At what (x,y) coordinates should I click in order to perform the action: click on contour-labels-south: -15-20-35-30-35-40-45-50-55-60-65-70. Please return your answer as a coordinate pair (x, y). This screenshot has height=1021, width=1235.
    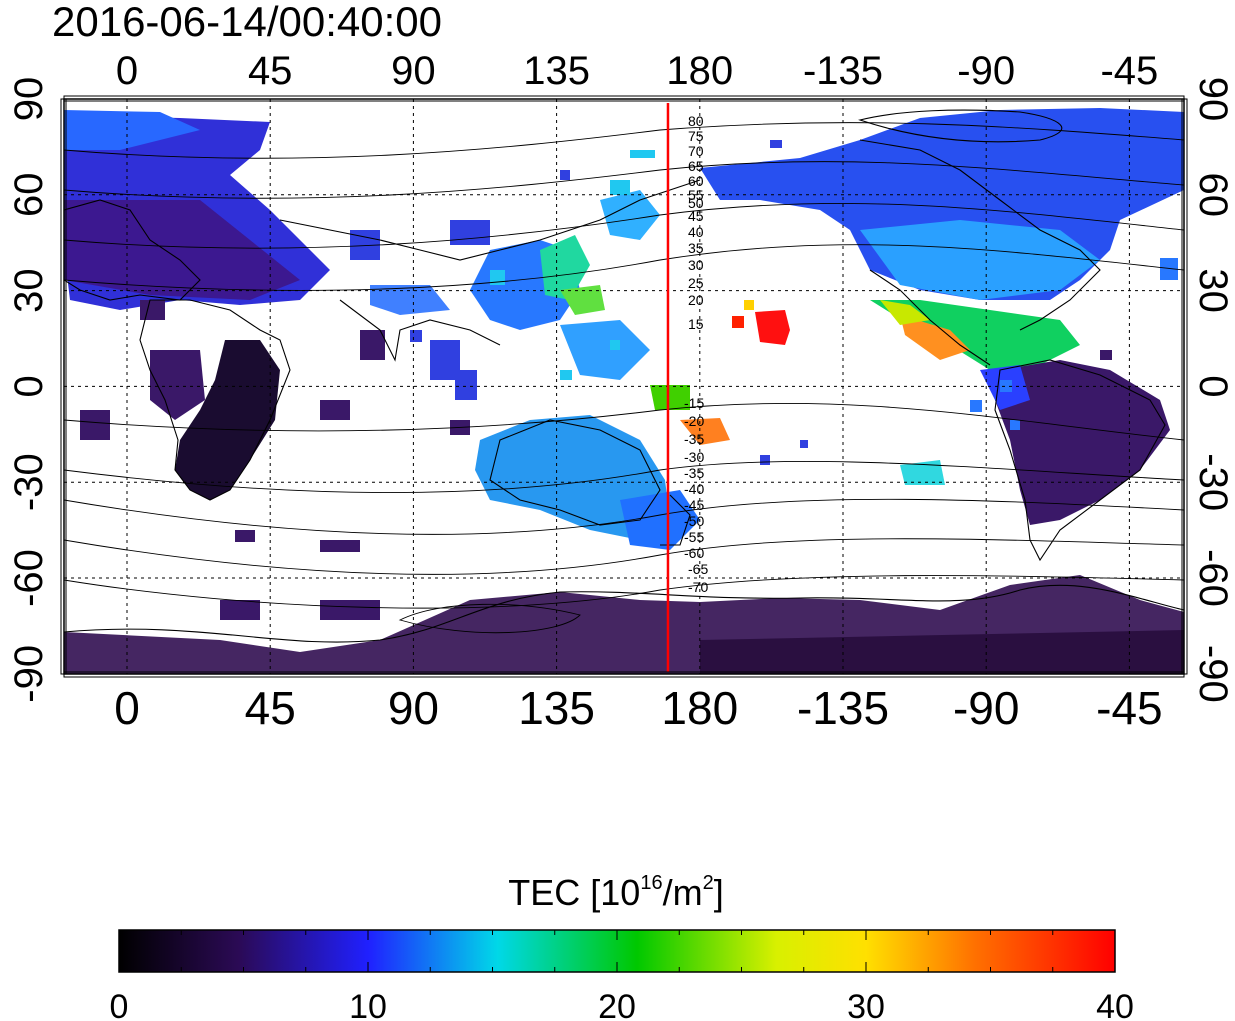
    Looking at the image, I should click on (696, 495).